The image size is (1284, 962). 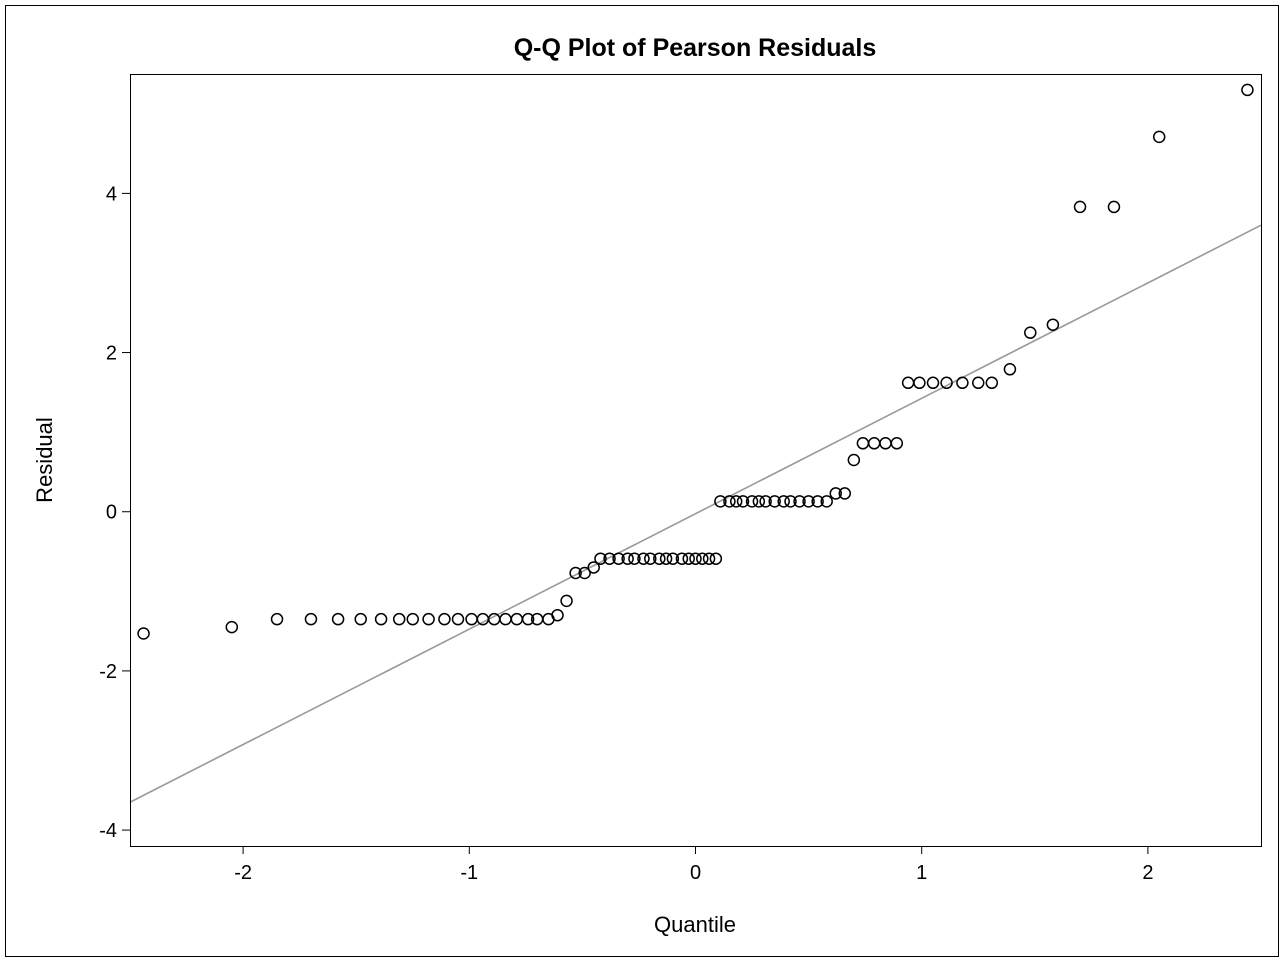 I want to click on x-tick-label-3: 1, so click(x=921, y=873).